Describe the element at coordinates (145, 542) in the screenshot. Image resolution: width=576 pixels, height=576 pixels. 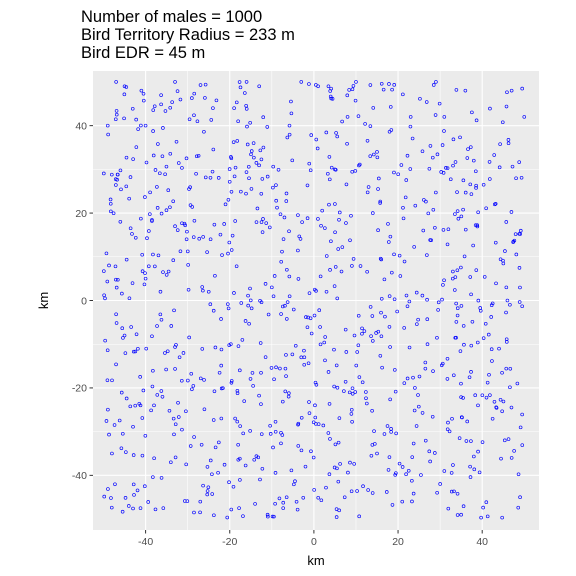
I see `x-tick-label: -40` at that location.